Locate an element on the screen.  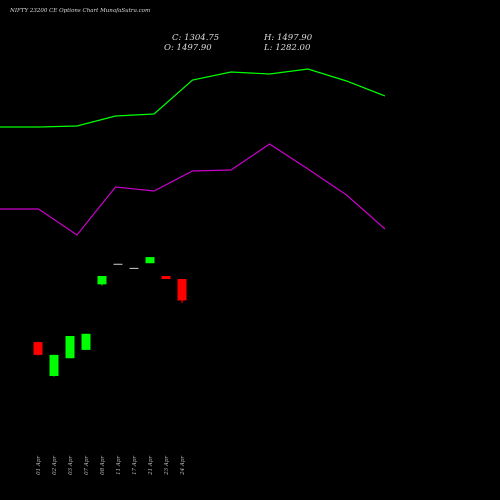
x-tick-label: 08 Apr is located at coordinates (103, 465).